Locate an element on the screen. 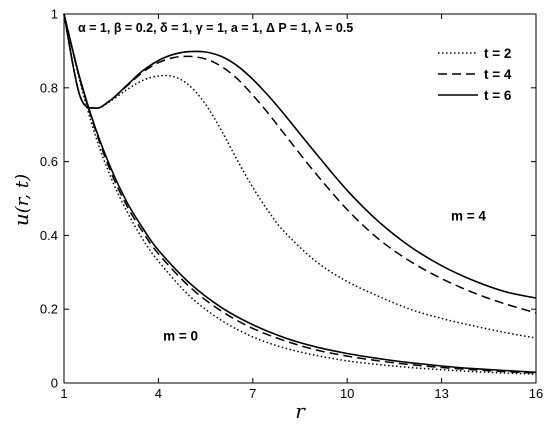  y-axis-label-args: (r, t) is located at coordinates (22, 193).